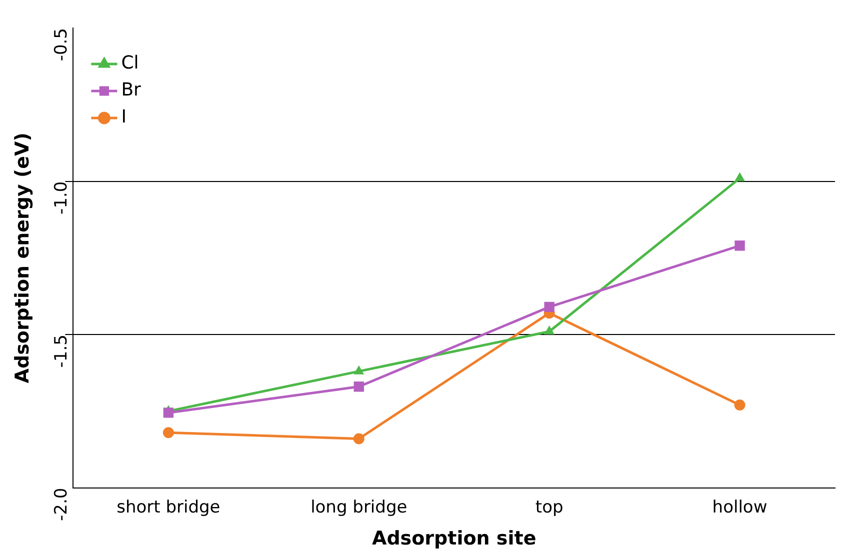  What do you see at coordinates (62, 45) in the screenshot?
I see `y-tick-label: -0.5` at bounding box center [62, 45].